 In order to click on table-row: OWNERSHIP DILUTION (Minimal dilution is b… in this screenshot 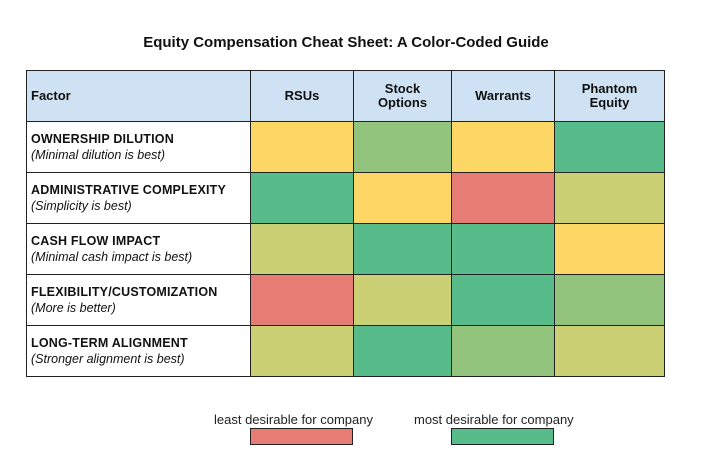, I will do `click(345, 147)`.